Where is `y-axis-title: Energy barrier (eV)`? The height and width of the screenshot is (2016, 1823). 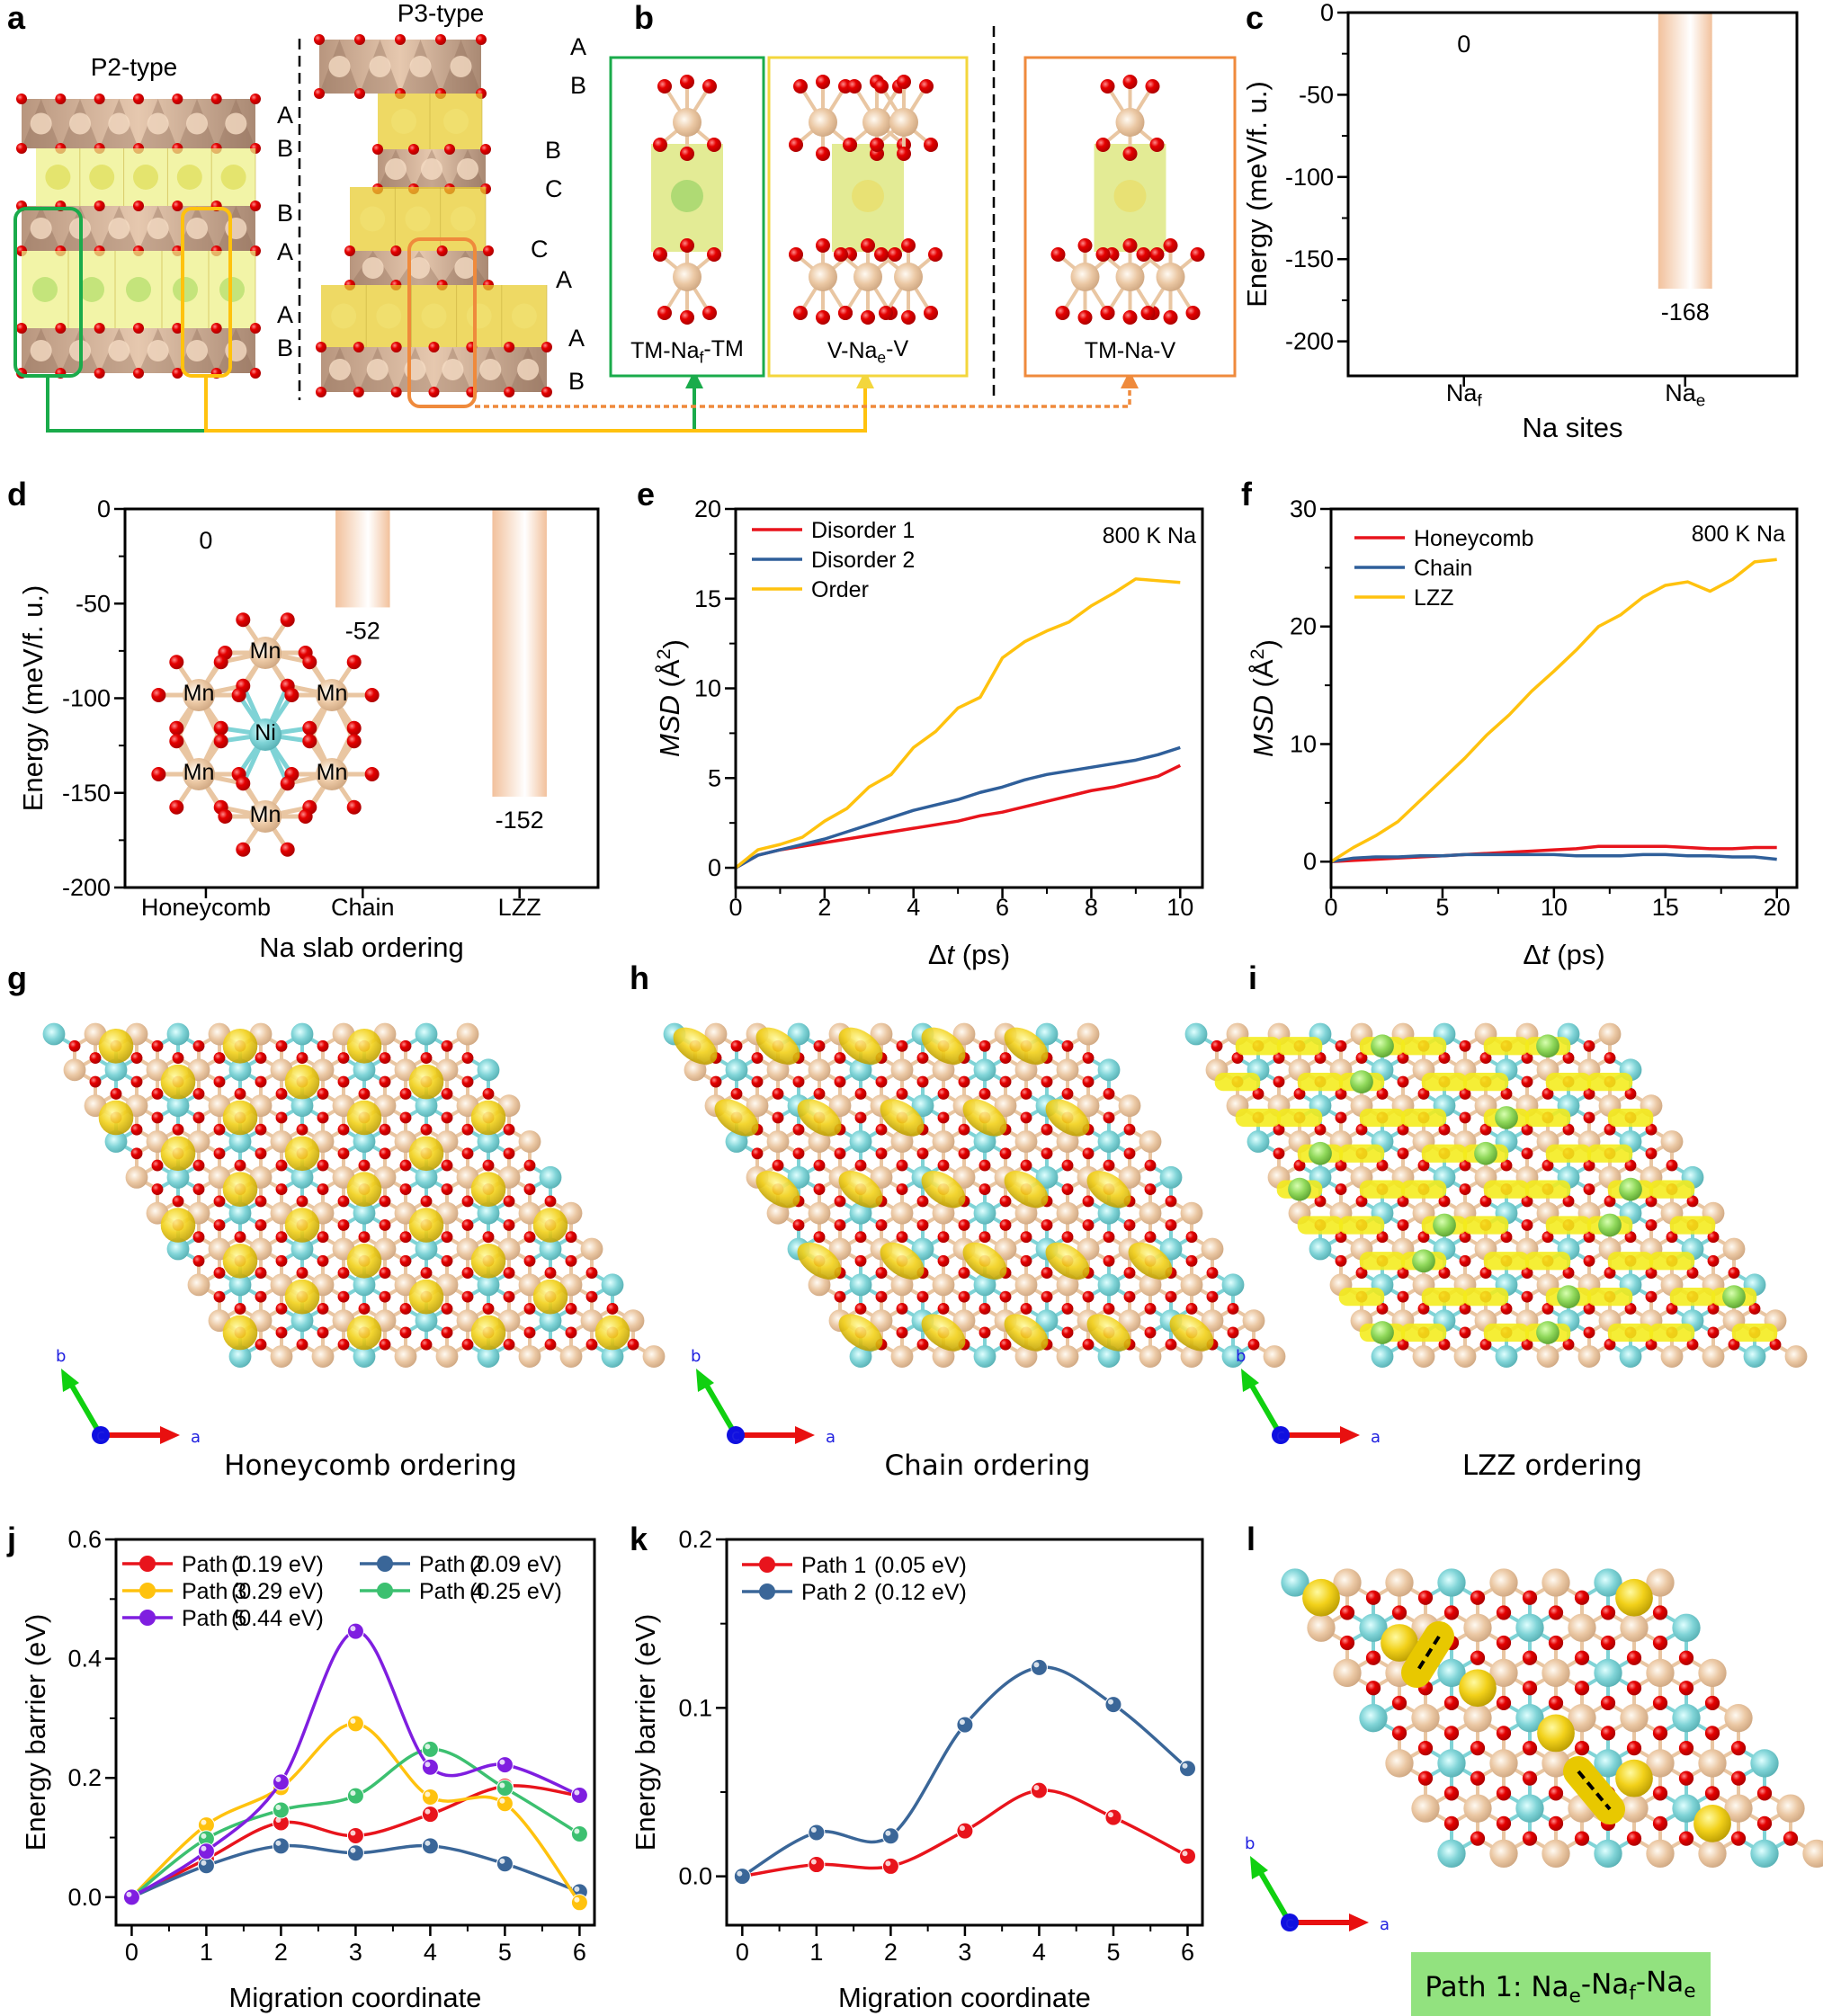
y-axis-title: Energy barrier (eV) is located at coordinates (36, 1732).